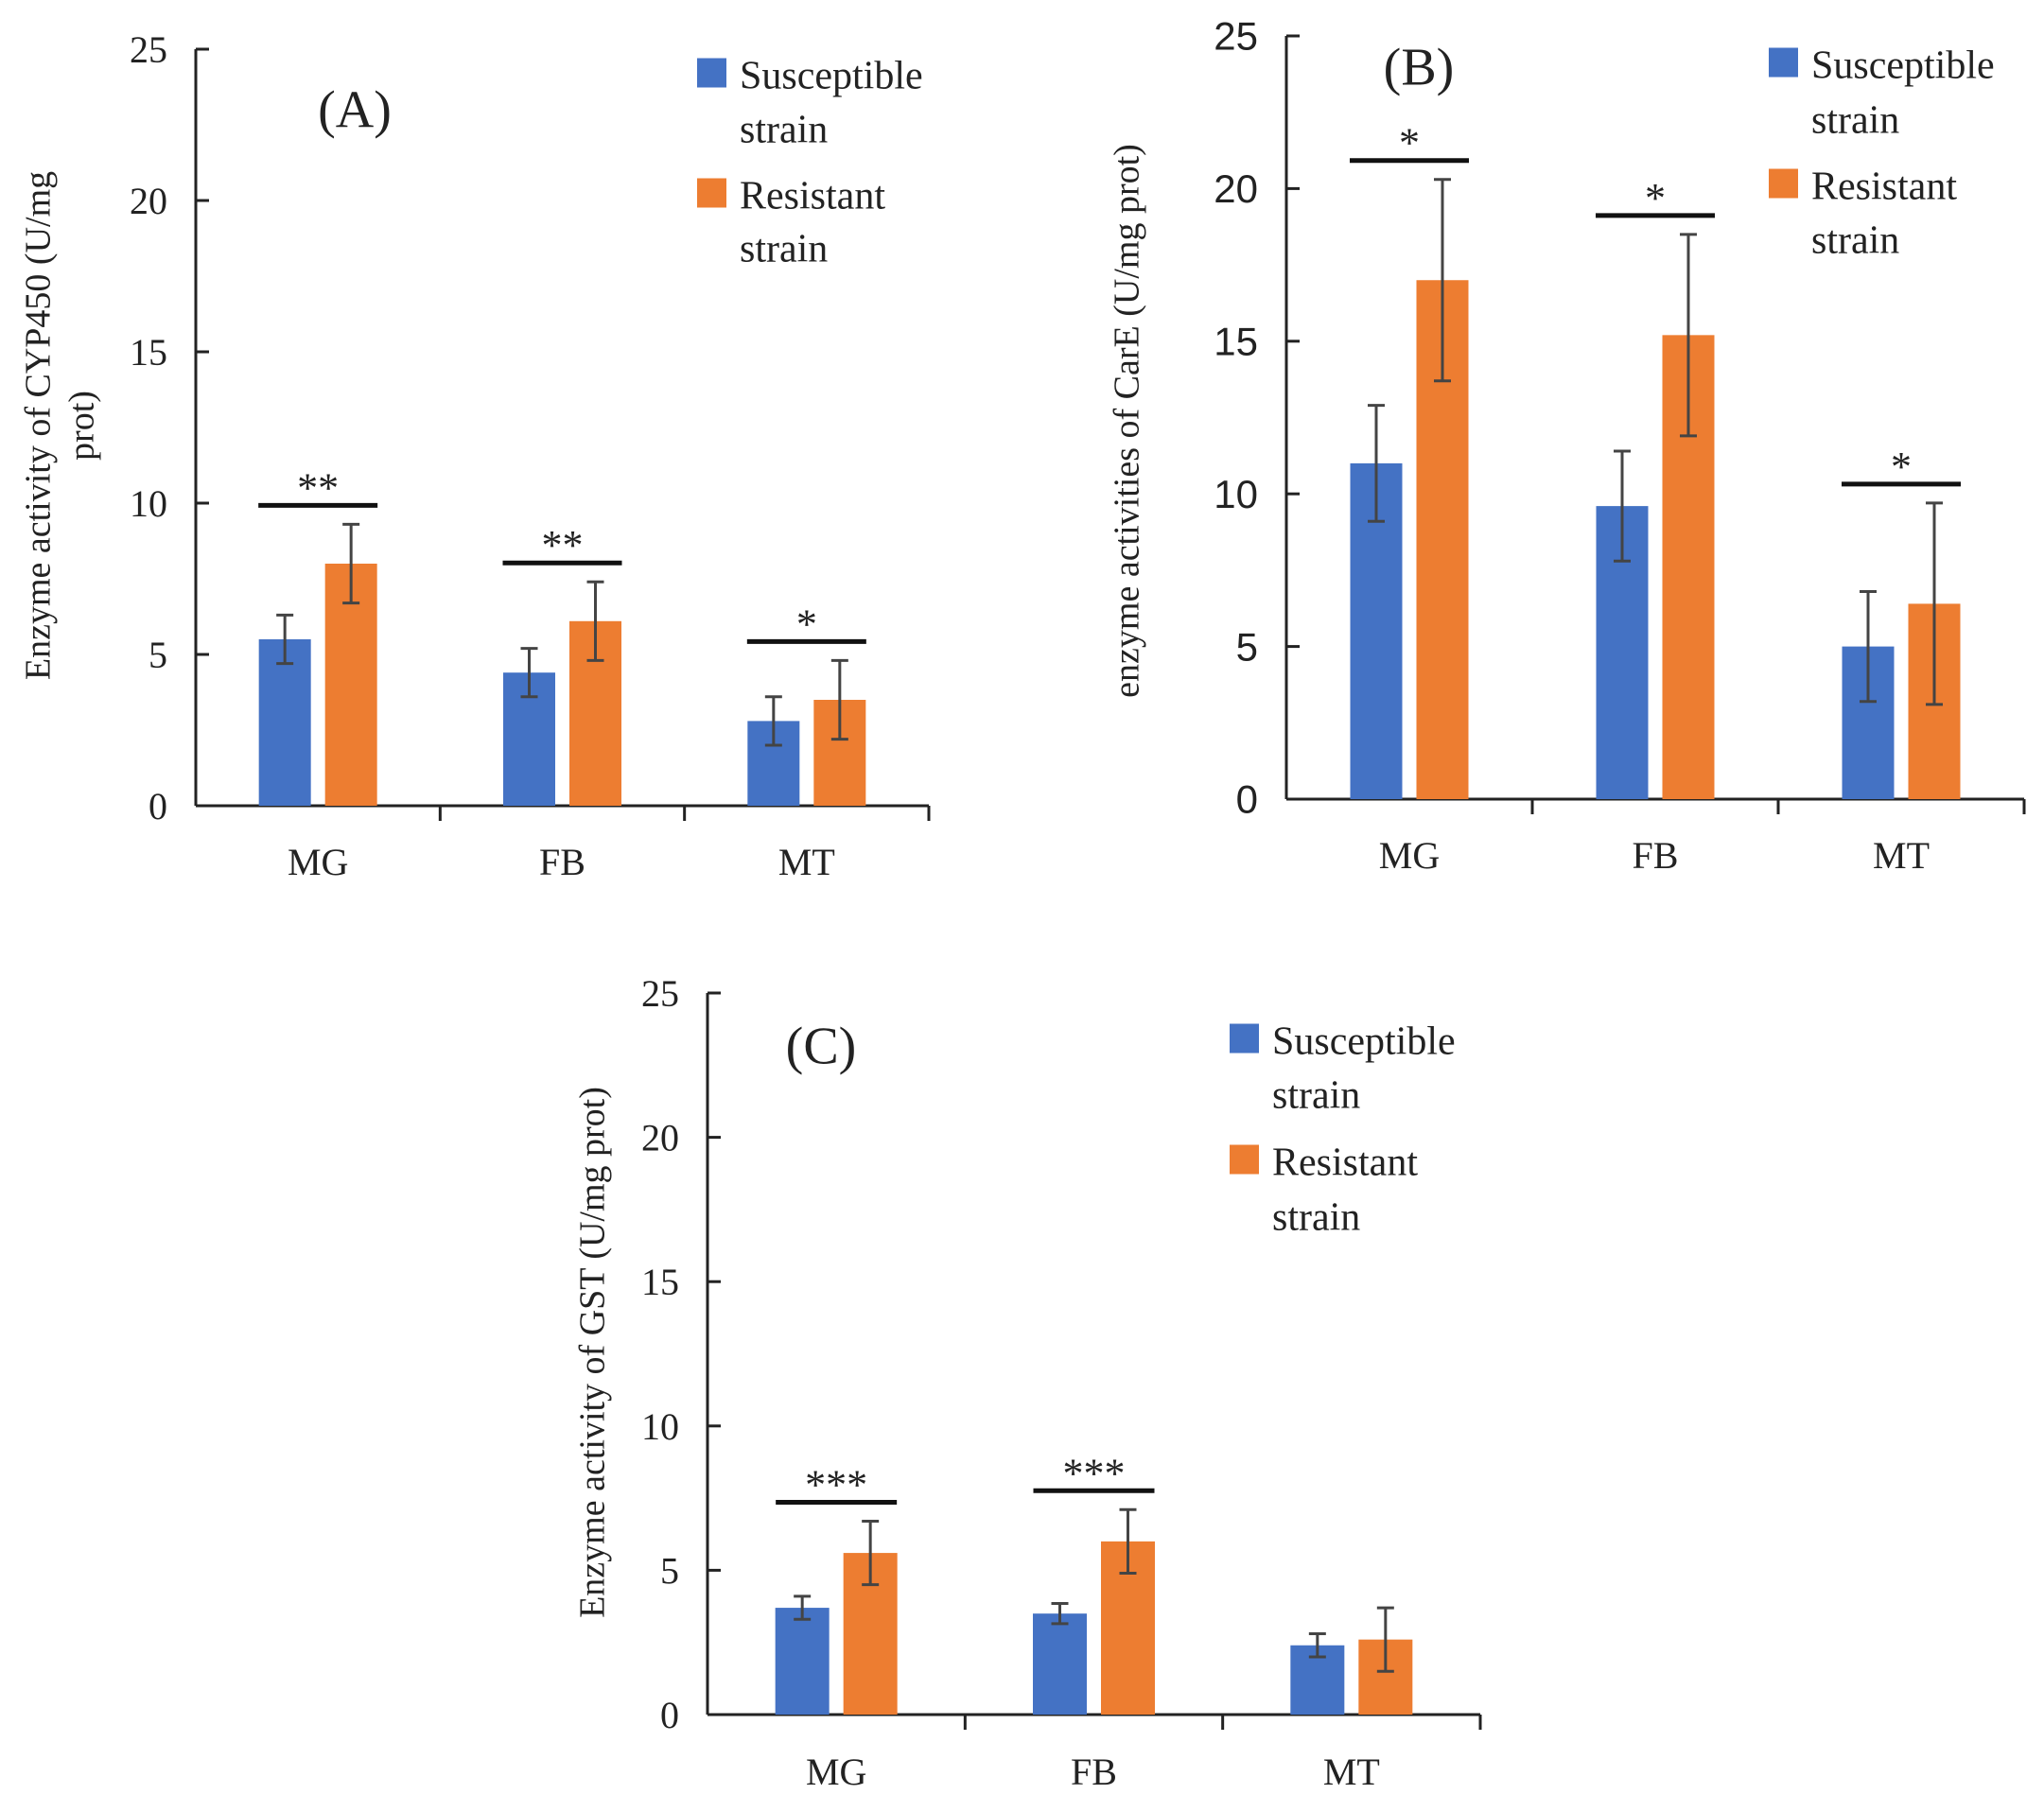  Describe the element at coordinates (821, 1047) in the screenshot. I see `panel-label: (C)` at that location.